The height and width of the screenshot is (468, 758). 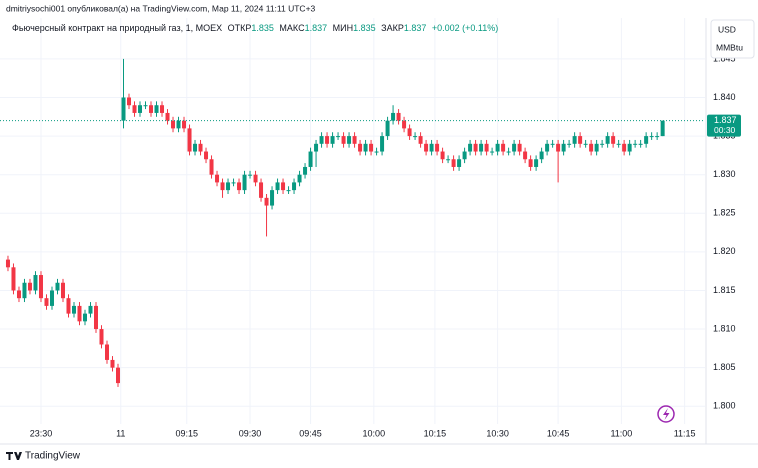 What do you see at coordinates (392, 28) in the screenshot?
I see `legend-close-label: ЗАКР` at bounding box center [392, 28].